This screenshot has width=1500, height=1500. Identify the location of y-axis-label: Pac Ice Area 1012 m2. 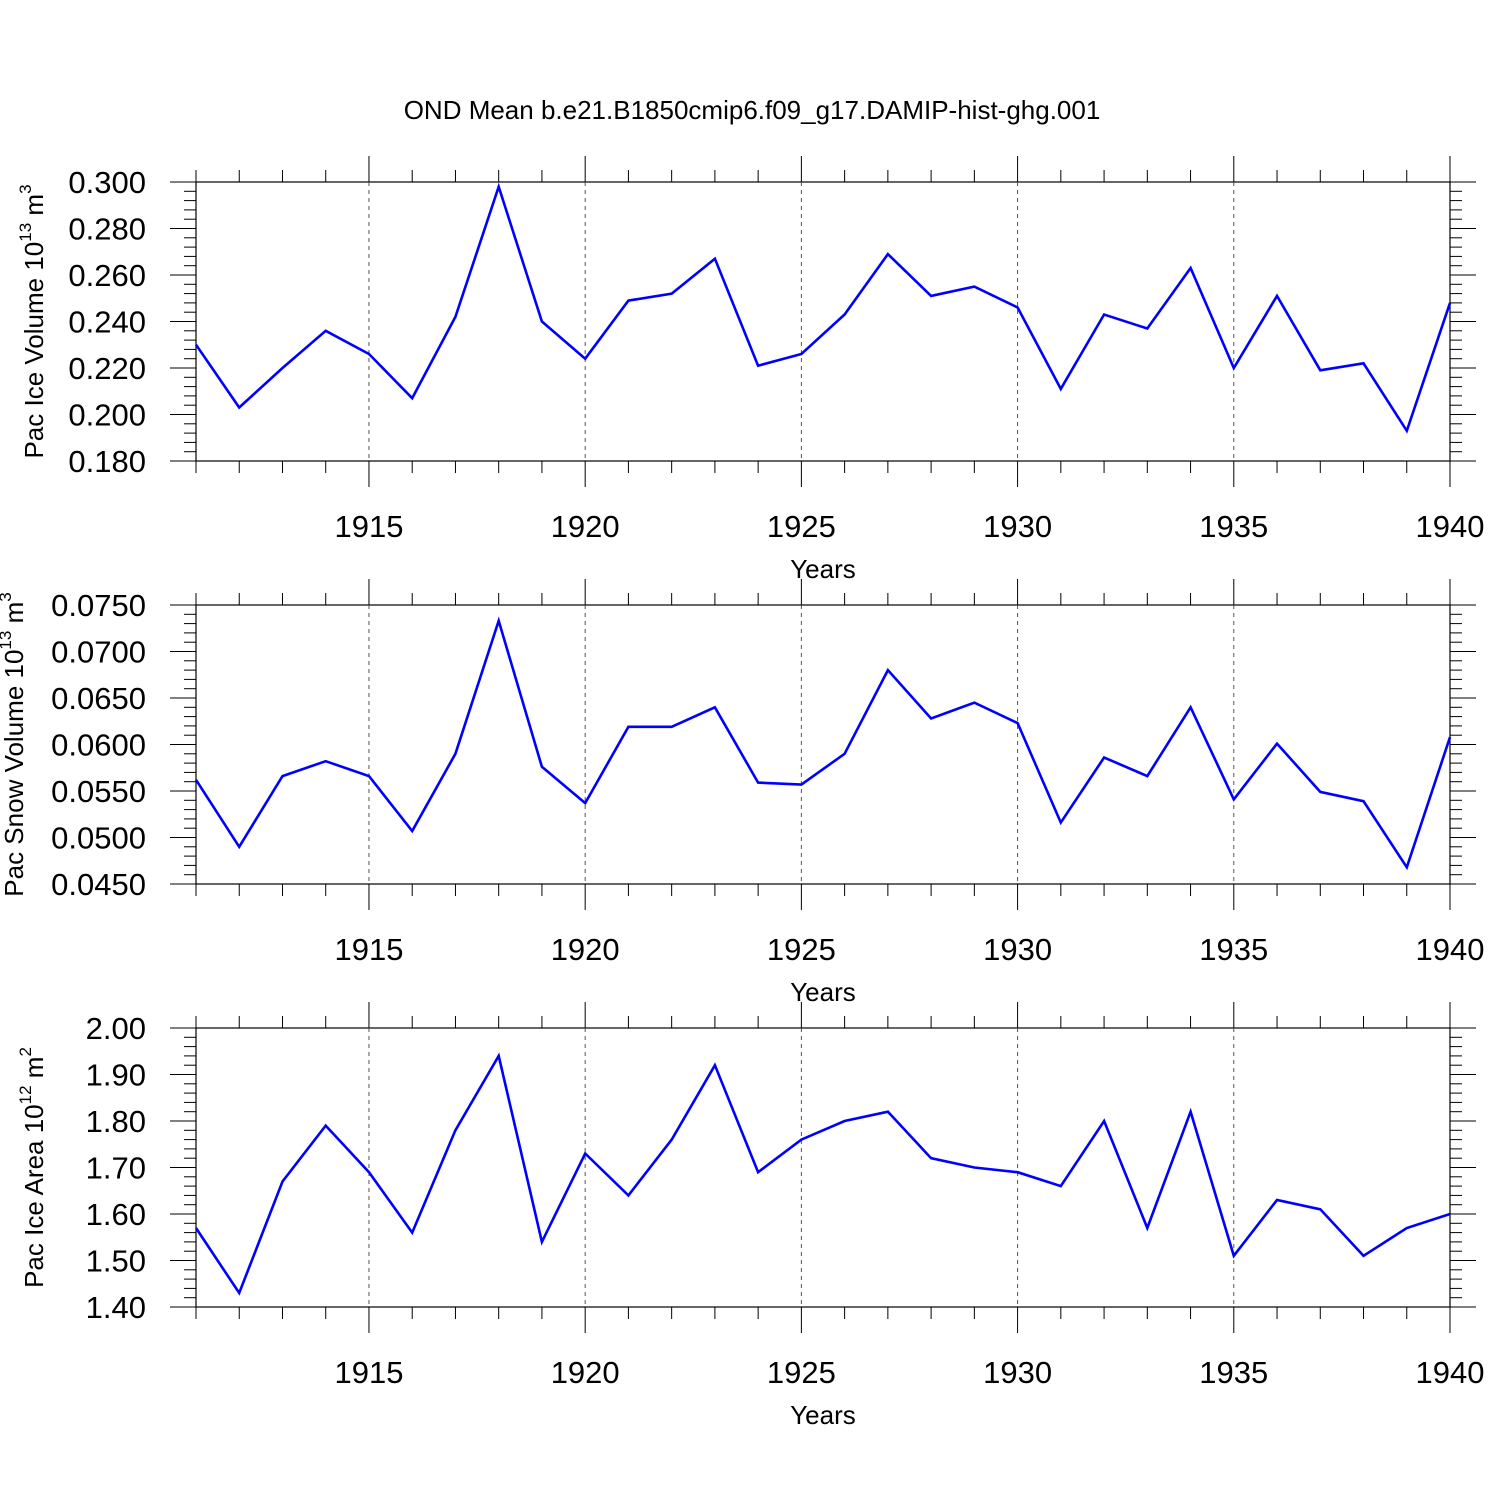
(32, 1167).